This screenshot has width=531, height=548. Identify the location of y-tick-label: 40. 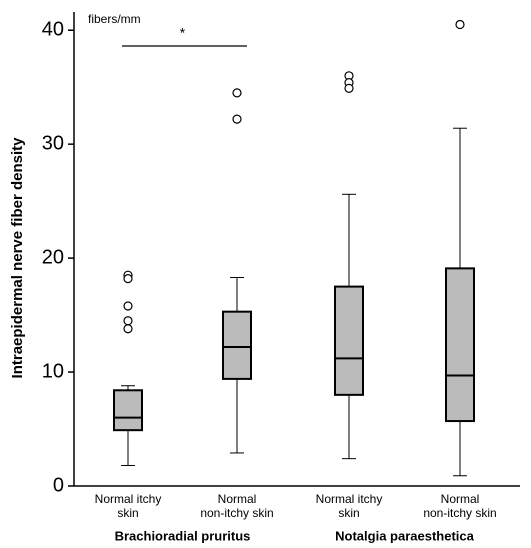
(53, 30).